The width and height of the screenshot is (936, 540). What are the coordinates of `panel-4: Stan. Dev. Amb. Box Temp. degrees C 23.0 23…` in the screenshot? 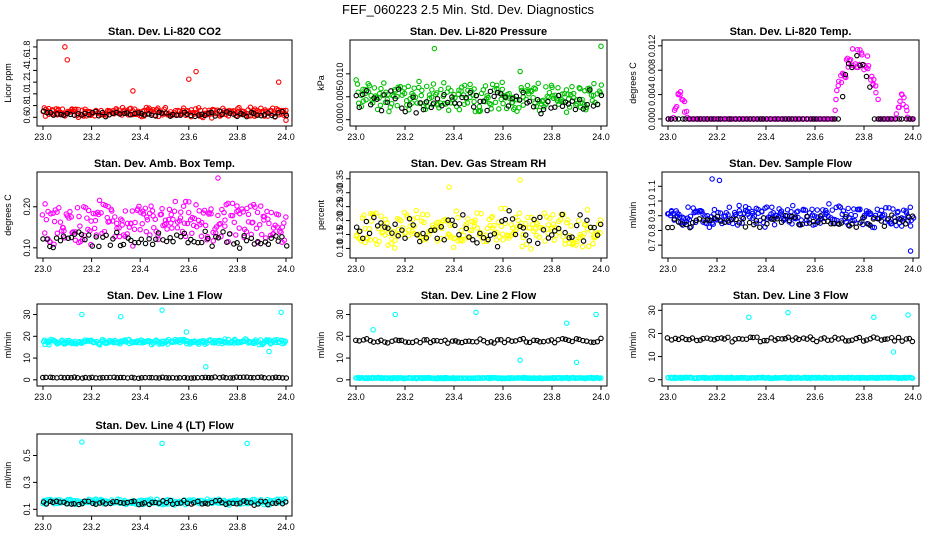 It's located at (149, 216).